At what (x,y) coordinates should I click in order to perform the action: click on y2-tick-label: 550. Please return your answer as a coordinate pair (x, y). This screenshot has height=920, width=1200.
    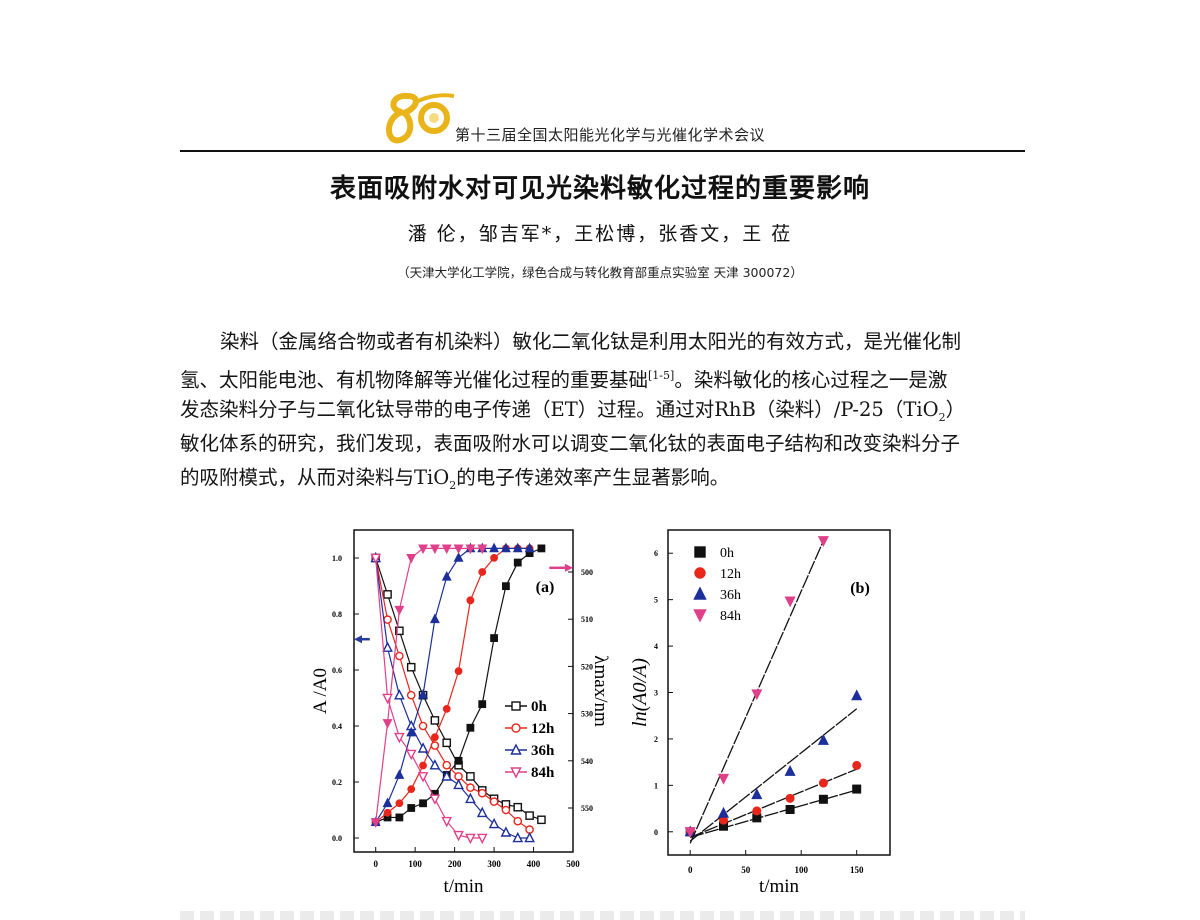
    Looking at the image, I should click on (587, 808).